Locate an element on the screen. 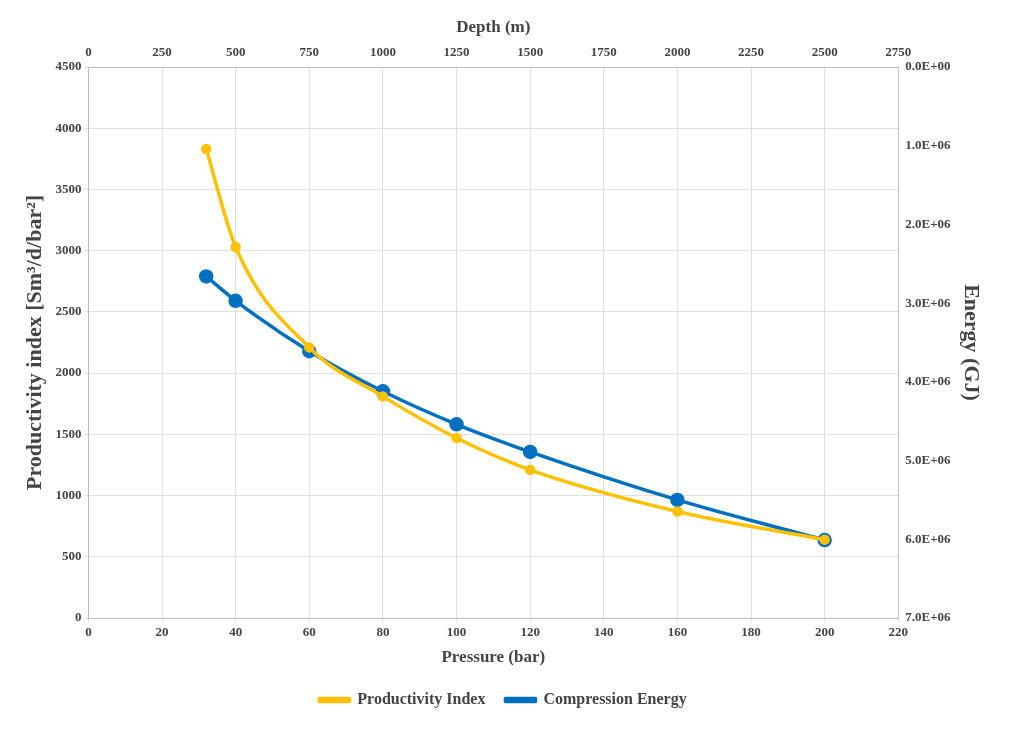  y-tick-label: 1500 is located at coordinates (68, 433).